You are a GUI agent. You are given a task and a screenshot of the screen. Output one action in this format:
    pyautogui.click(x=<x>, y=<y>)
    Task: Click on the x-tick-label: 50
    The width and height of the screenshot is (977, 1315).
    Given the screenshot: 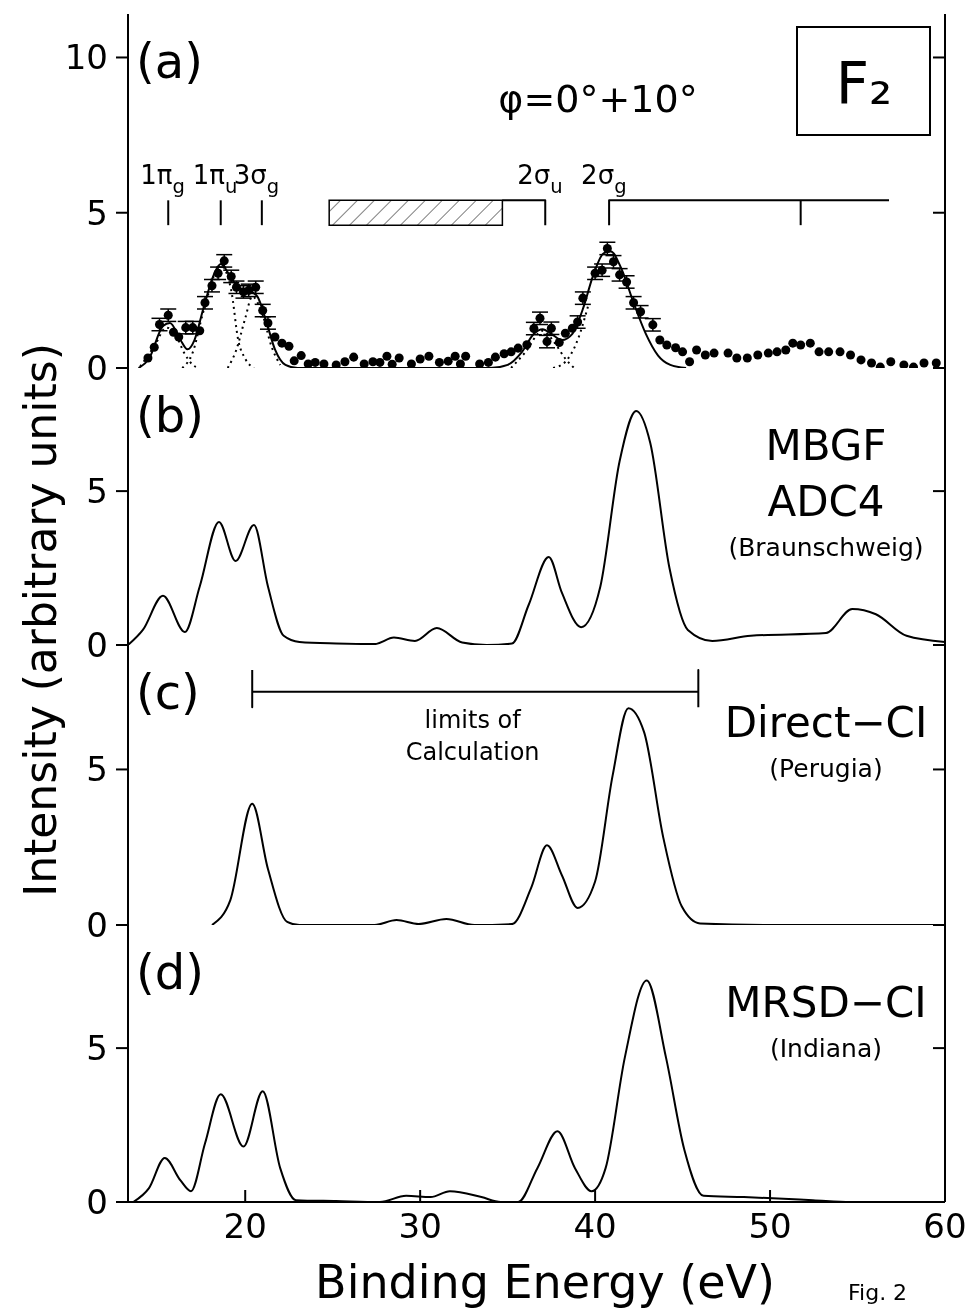 What is the action you would take?
    pyautogui.click(x=770, y=1226)
    